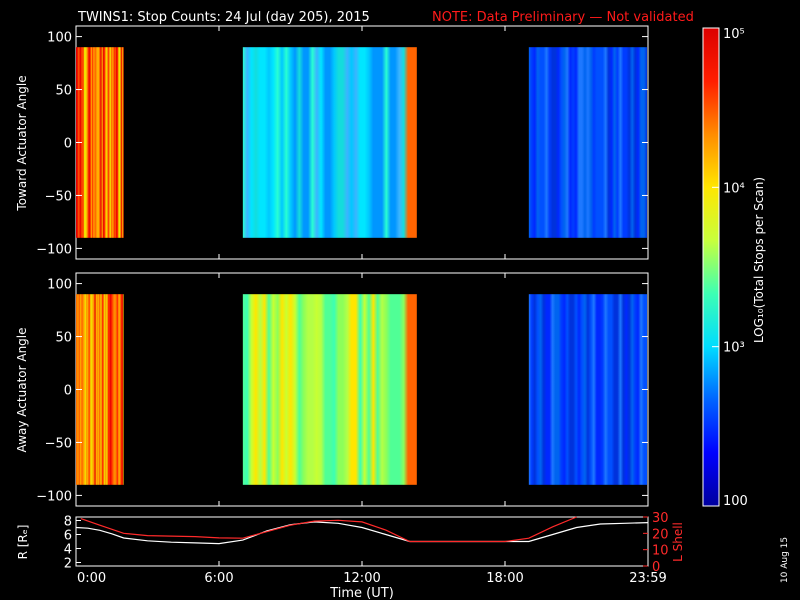 The width and height of the screenshot is (800, 600). I want to click on colorbar-gradient, so click(711, 267).